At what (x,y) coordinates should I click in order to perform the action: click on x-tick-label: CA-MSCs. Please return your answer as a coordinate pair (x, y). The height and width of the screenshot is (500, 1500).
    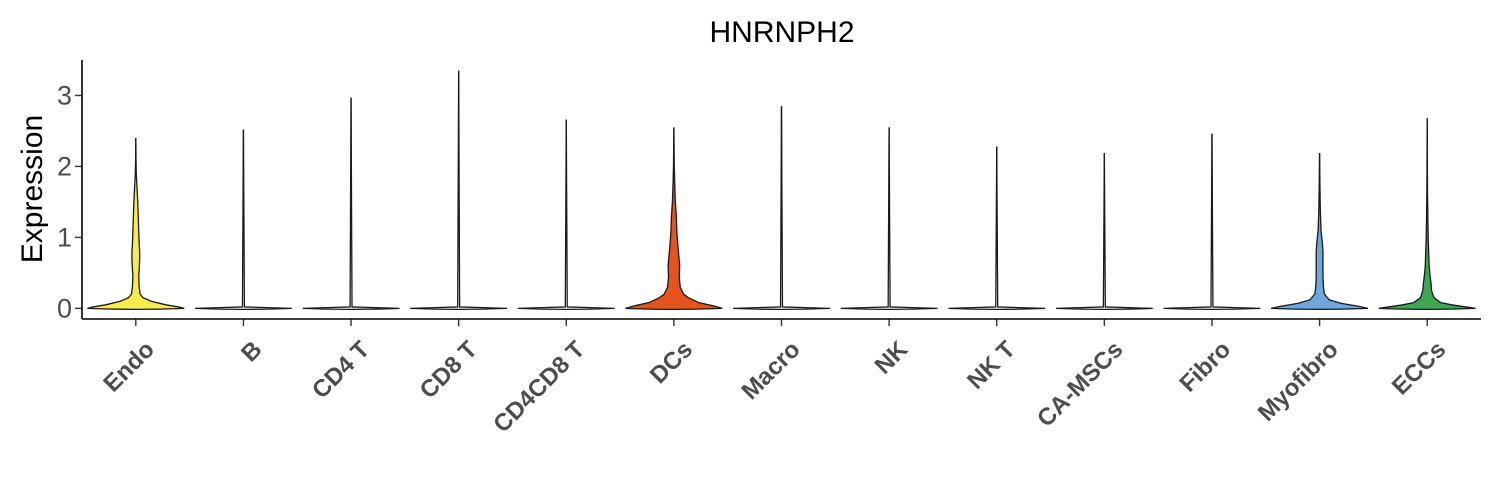
    Looking at the image, I should click on (1080, 384).